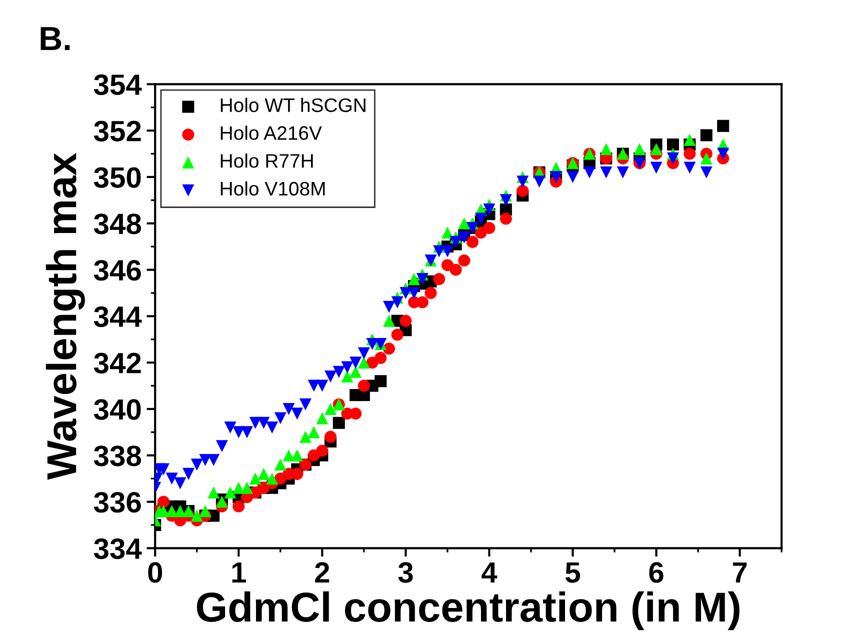  What do you see at coordinates (322, 572) in the screenshot?
I see `x-tick-label: 2` at bounding box center [322, 572].